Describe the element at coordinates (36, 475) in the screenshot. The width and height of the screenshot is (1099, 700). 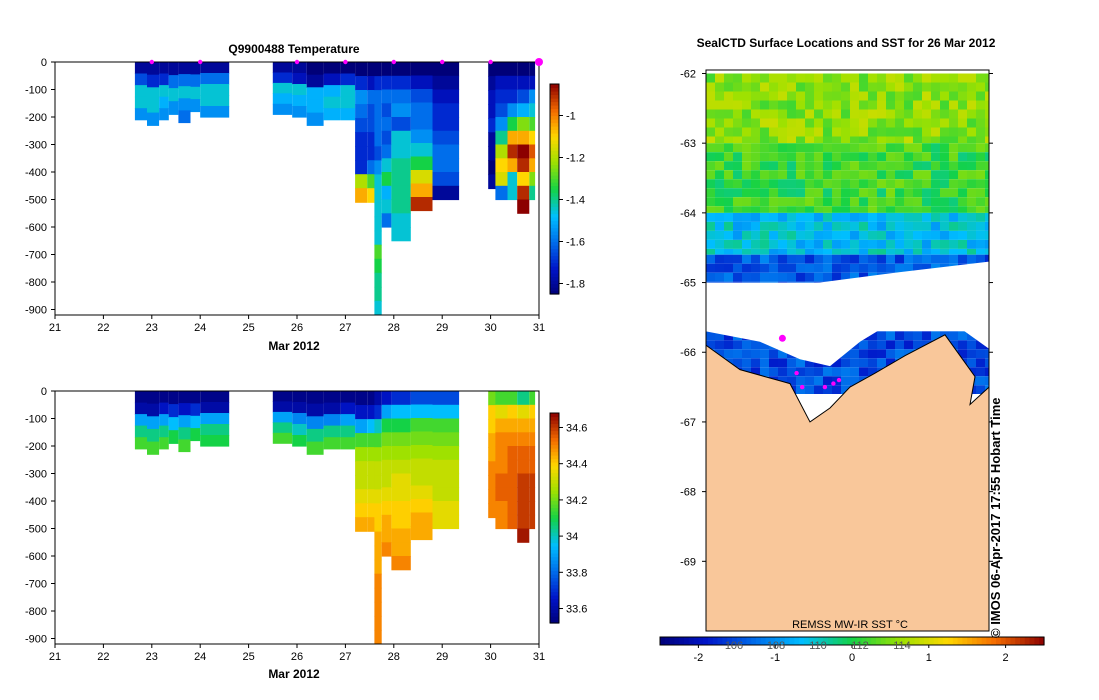
I see `salinity-y-tick-label: -300` at that location.